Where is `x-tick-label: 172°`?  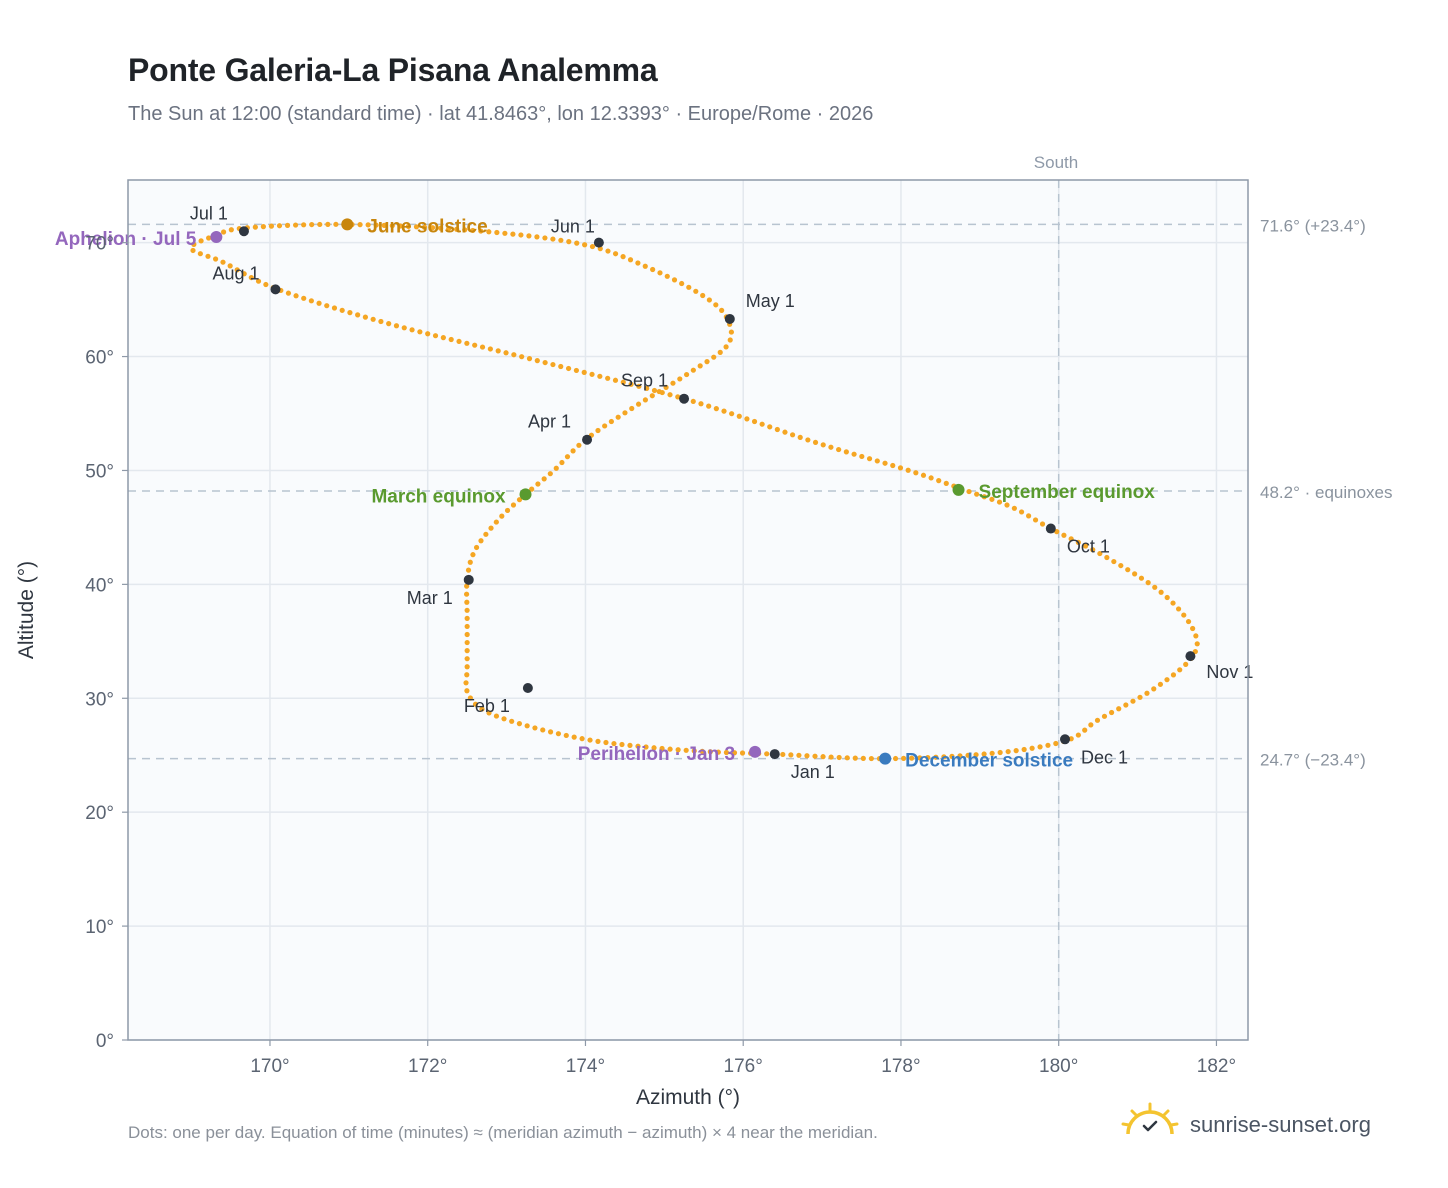
x-tick-label: 172° is located at coordinates (427, 1066).